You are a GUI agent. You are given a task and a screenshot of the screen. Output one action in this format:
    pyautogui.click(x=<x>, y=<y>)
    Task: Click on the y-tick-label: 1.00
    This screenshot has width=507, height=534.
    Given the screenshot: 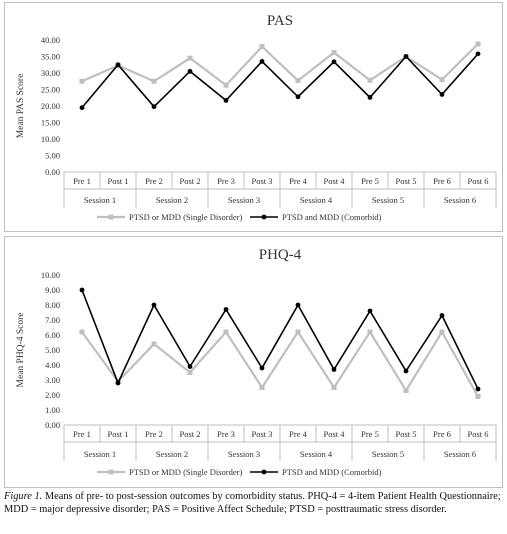 What is the action you would take?
    pyautogui.click(x=52, y=410)
    